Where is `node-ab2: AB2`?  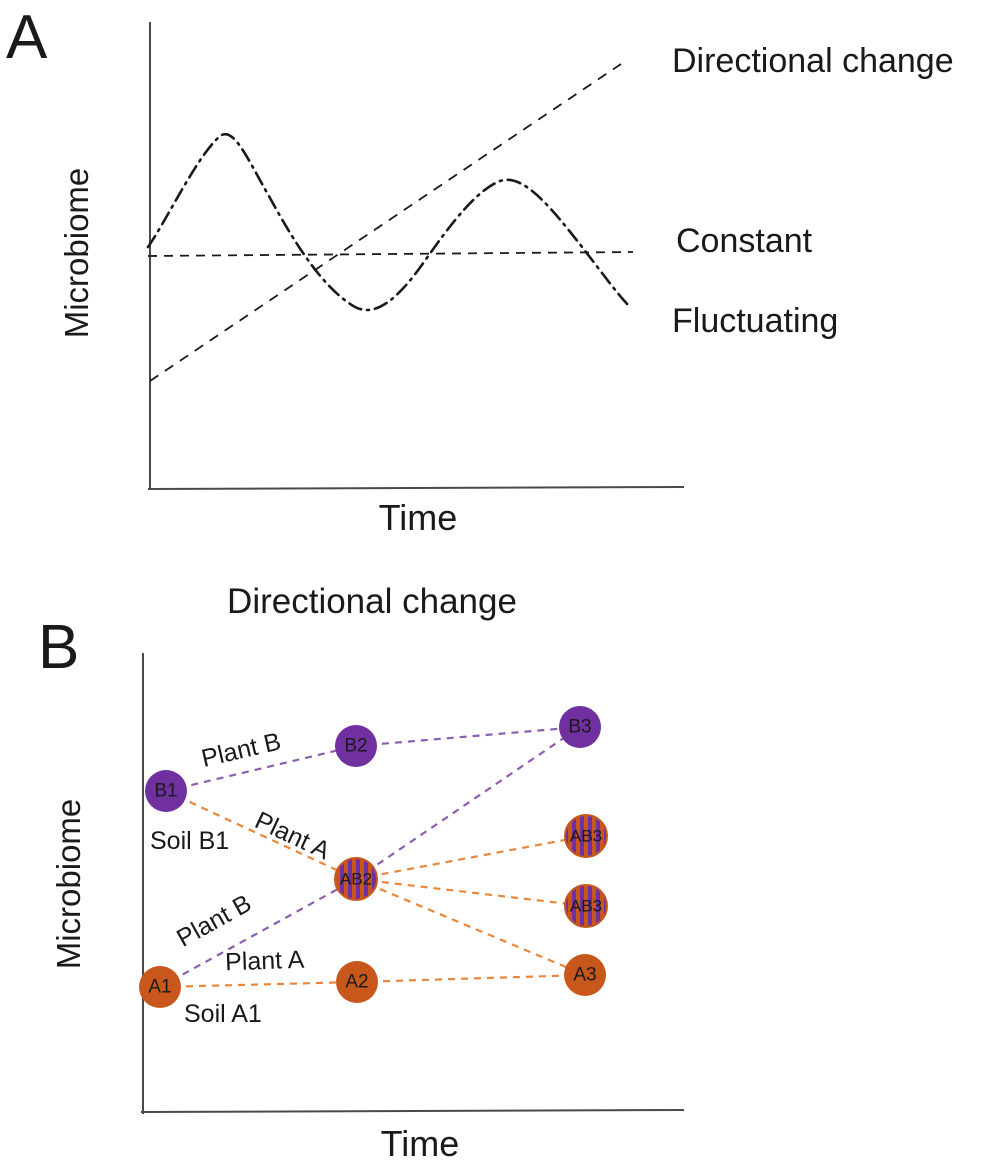 node-ab2: AB2 is located at coordinates (356, 879).